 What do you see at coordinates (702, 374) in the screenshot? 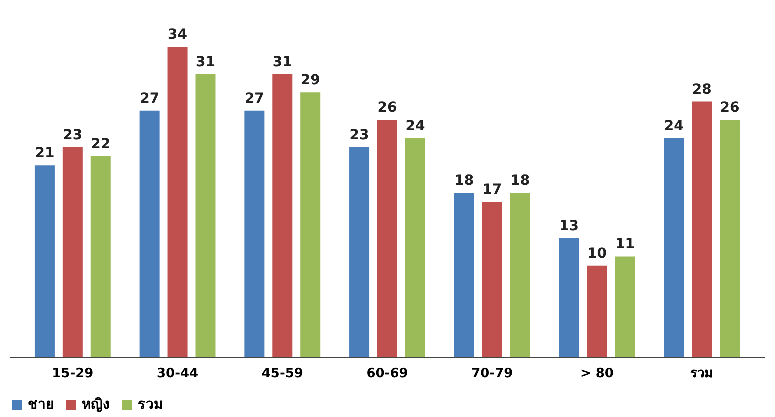
I see `x-tick-label: รวม` at bounding box center [702, 374].